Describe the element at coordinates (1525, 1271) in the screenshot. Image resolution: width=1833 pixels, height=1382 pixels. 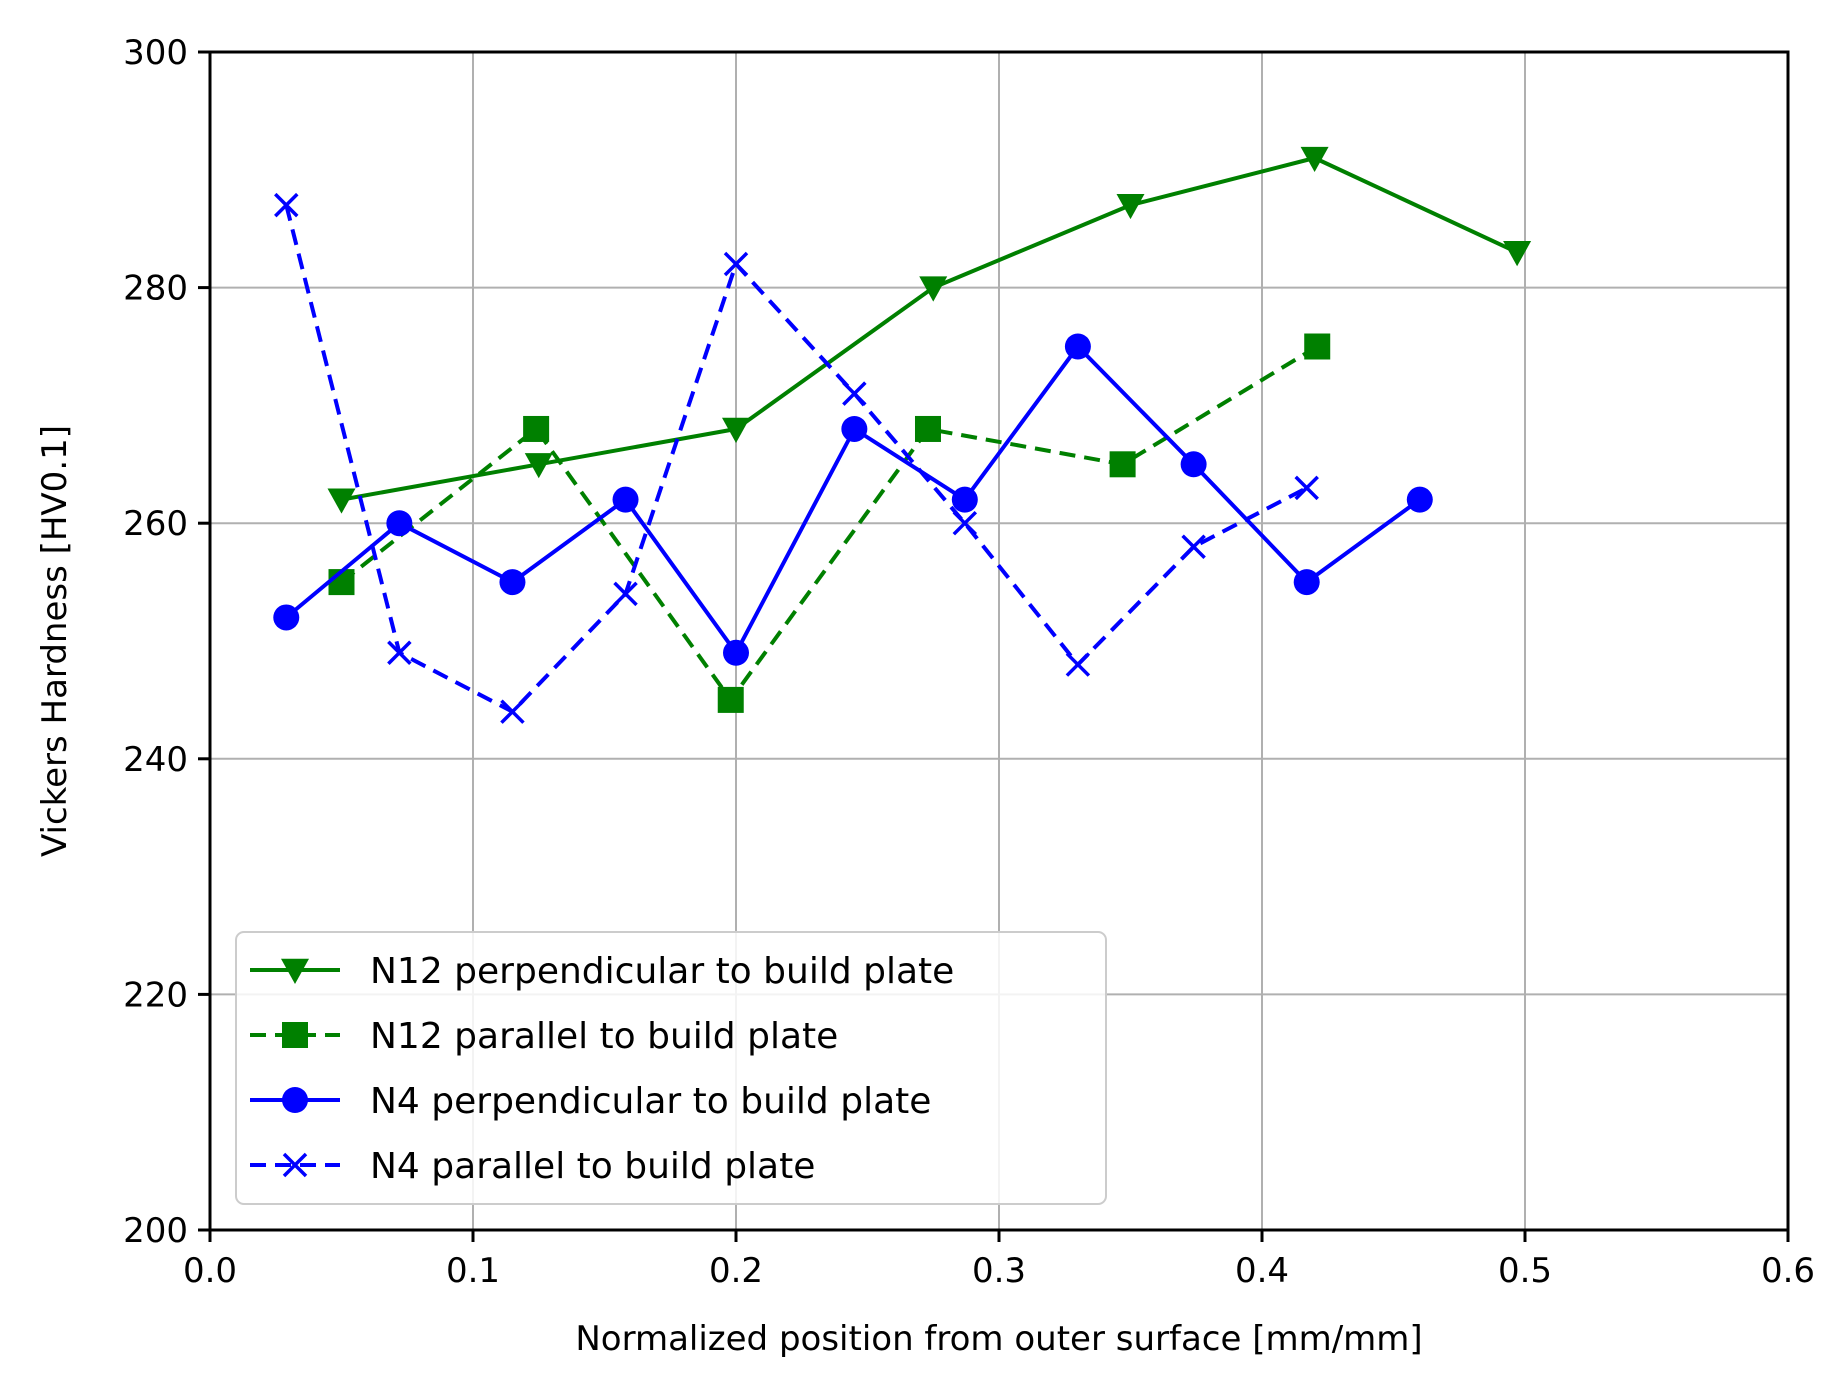
I see `x-tick-label: 0.5` at that location.